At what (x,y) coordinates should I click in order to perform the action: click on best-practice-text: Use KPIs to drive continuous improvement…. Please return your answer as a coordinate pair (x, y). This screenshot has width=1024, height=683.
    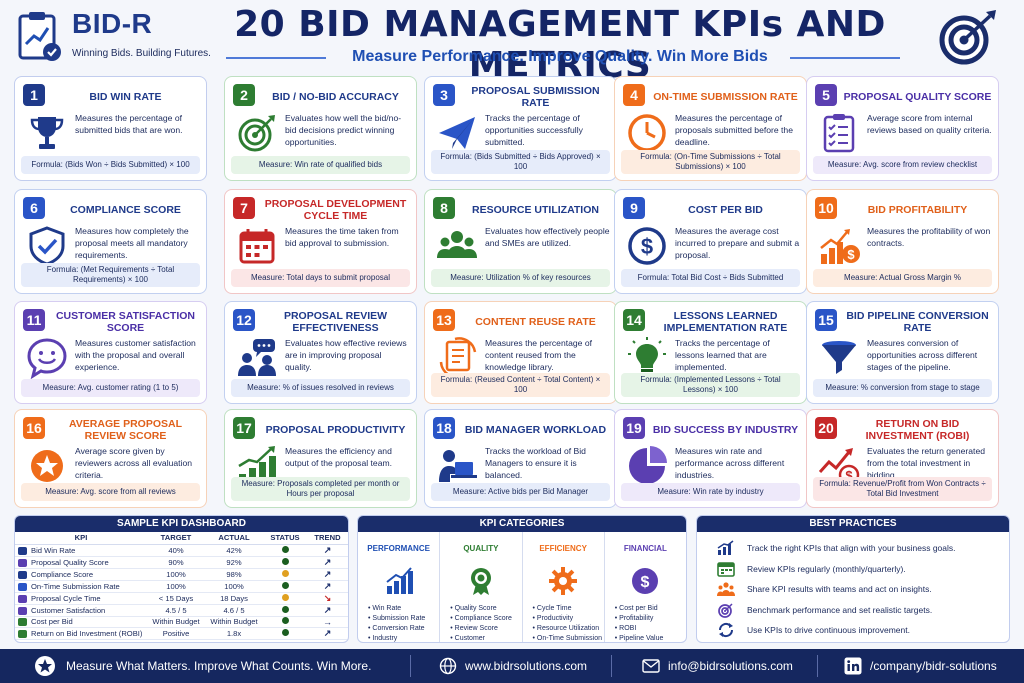
    Looking at the image, I should click on (828, 630).